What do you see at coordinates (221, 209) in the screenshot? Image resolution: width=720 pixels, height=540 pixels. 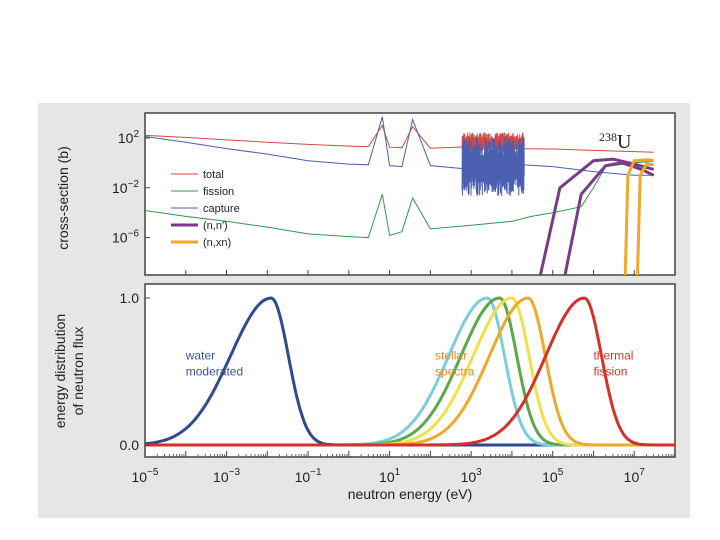 I see `legend-label-capture: capture` at bounding box center [221, 209].